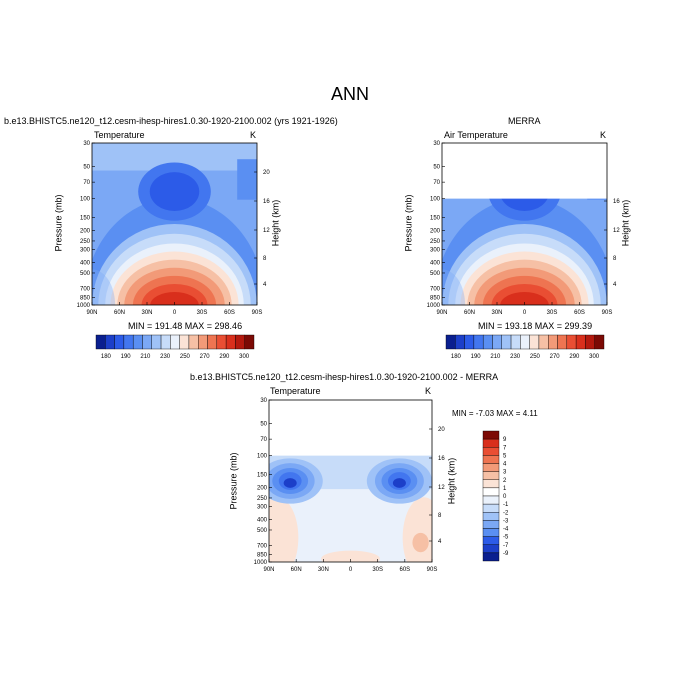 This screenshot has width=700, height=700. What do you see at coordinates (185, 326) in the screenshot?
I see `left-minmax: MIN = 191.48 MAX = 298.46` at bounding box center [185, 326].